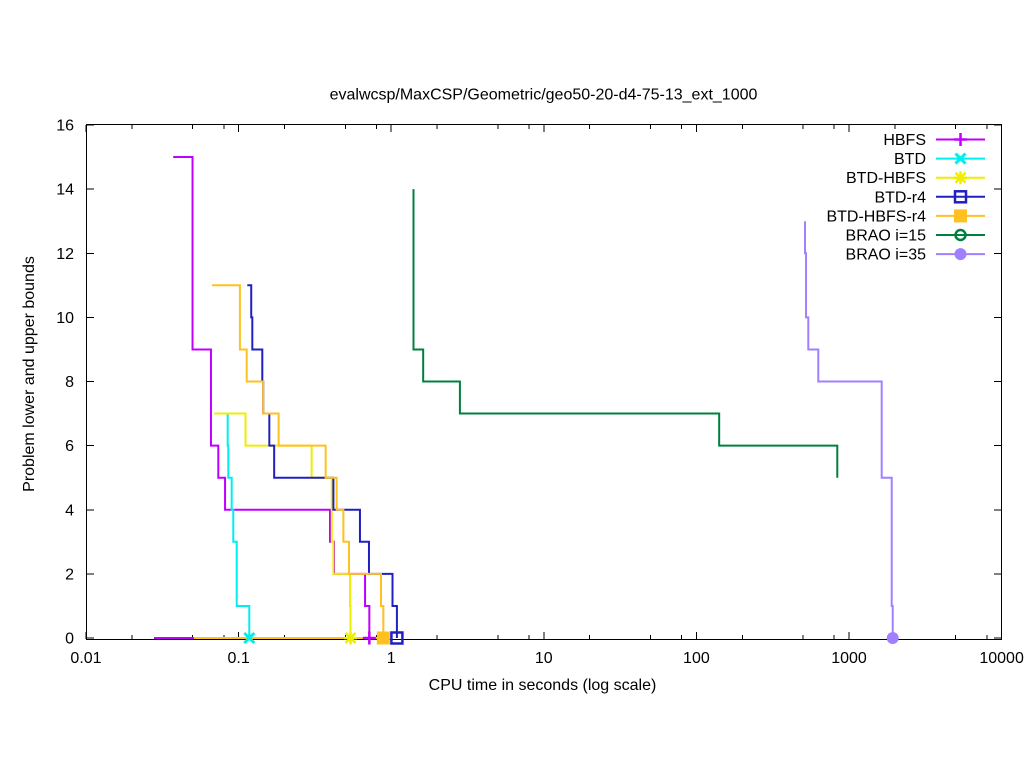  I want to click on series-btd-hbfs-upper-bound-line, so click(283, 525).